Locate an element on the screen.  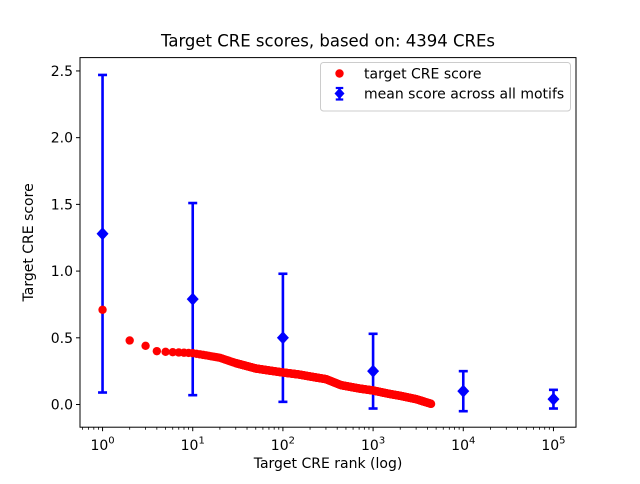
legend-box is located at coordinates (445, 87).